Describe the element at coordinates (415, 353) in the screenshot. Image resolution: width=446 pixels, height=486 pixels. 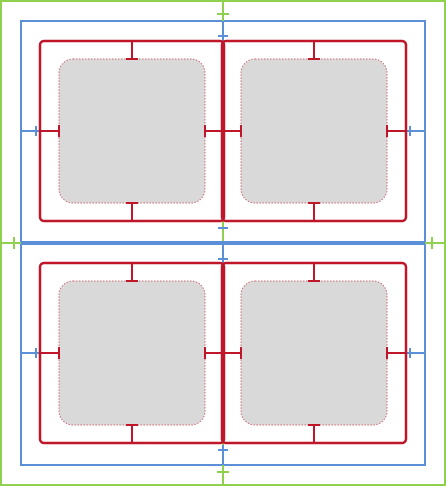
I see `right-blue-marker-row2` at that location.